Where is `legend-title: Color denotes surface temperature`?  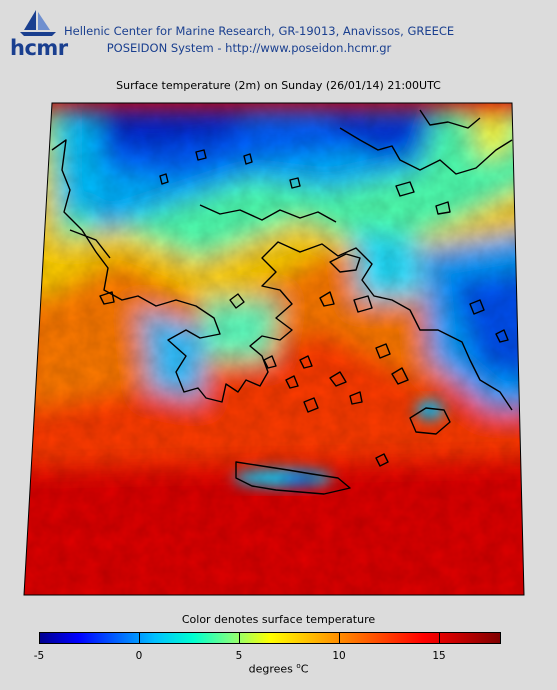
legend-title: Color denotes surface temperature is located at coordinates (278, 619).